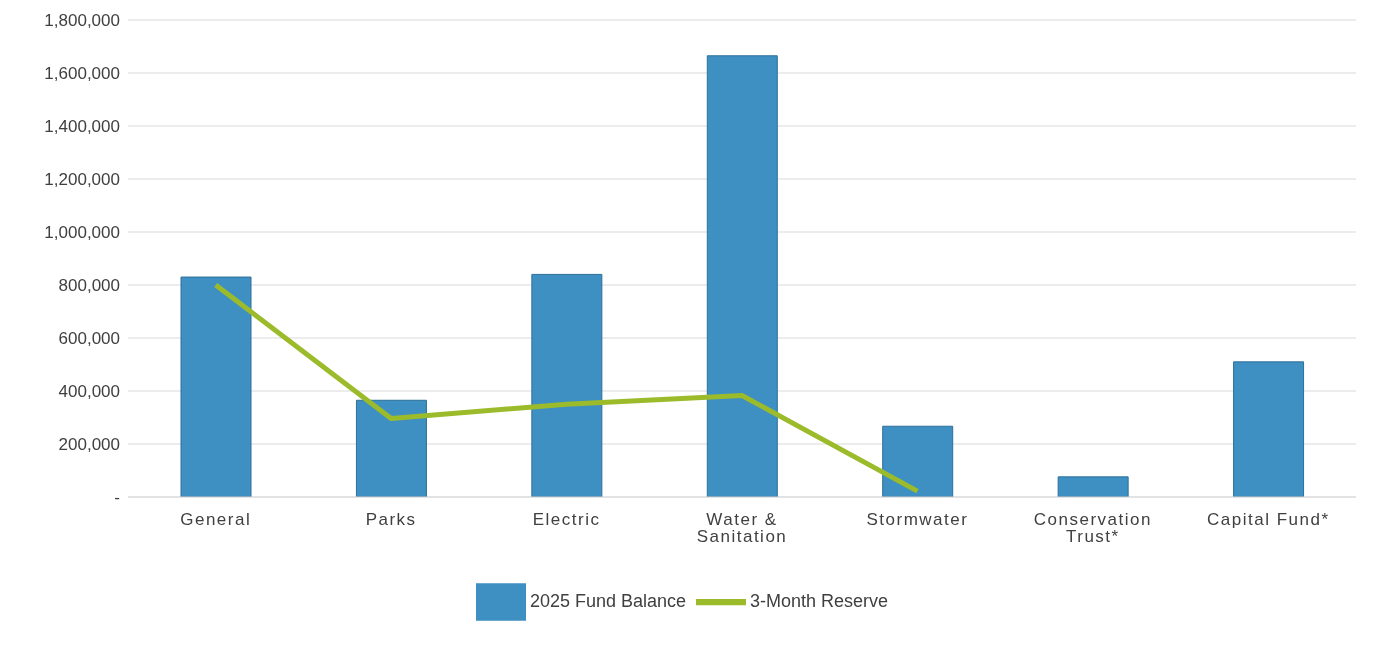 This screenshot has height=645, width=1374. Describe the element at coordinates (82, 21) in the screenshot. I see `y-tick-label: 1,800,000` at that location.